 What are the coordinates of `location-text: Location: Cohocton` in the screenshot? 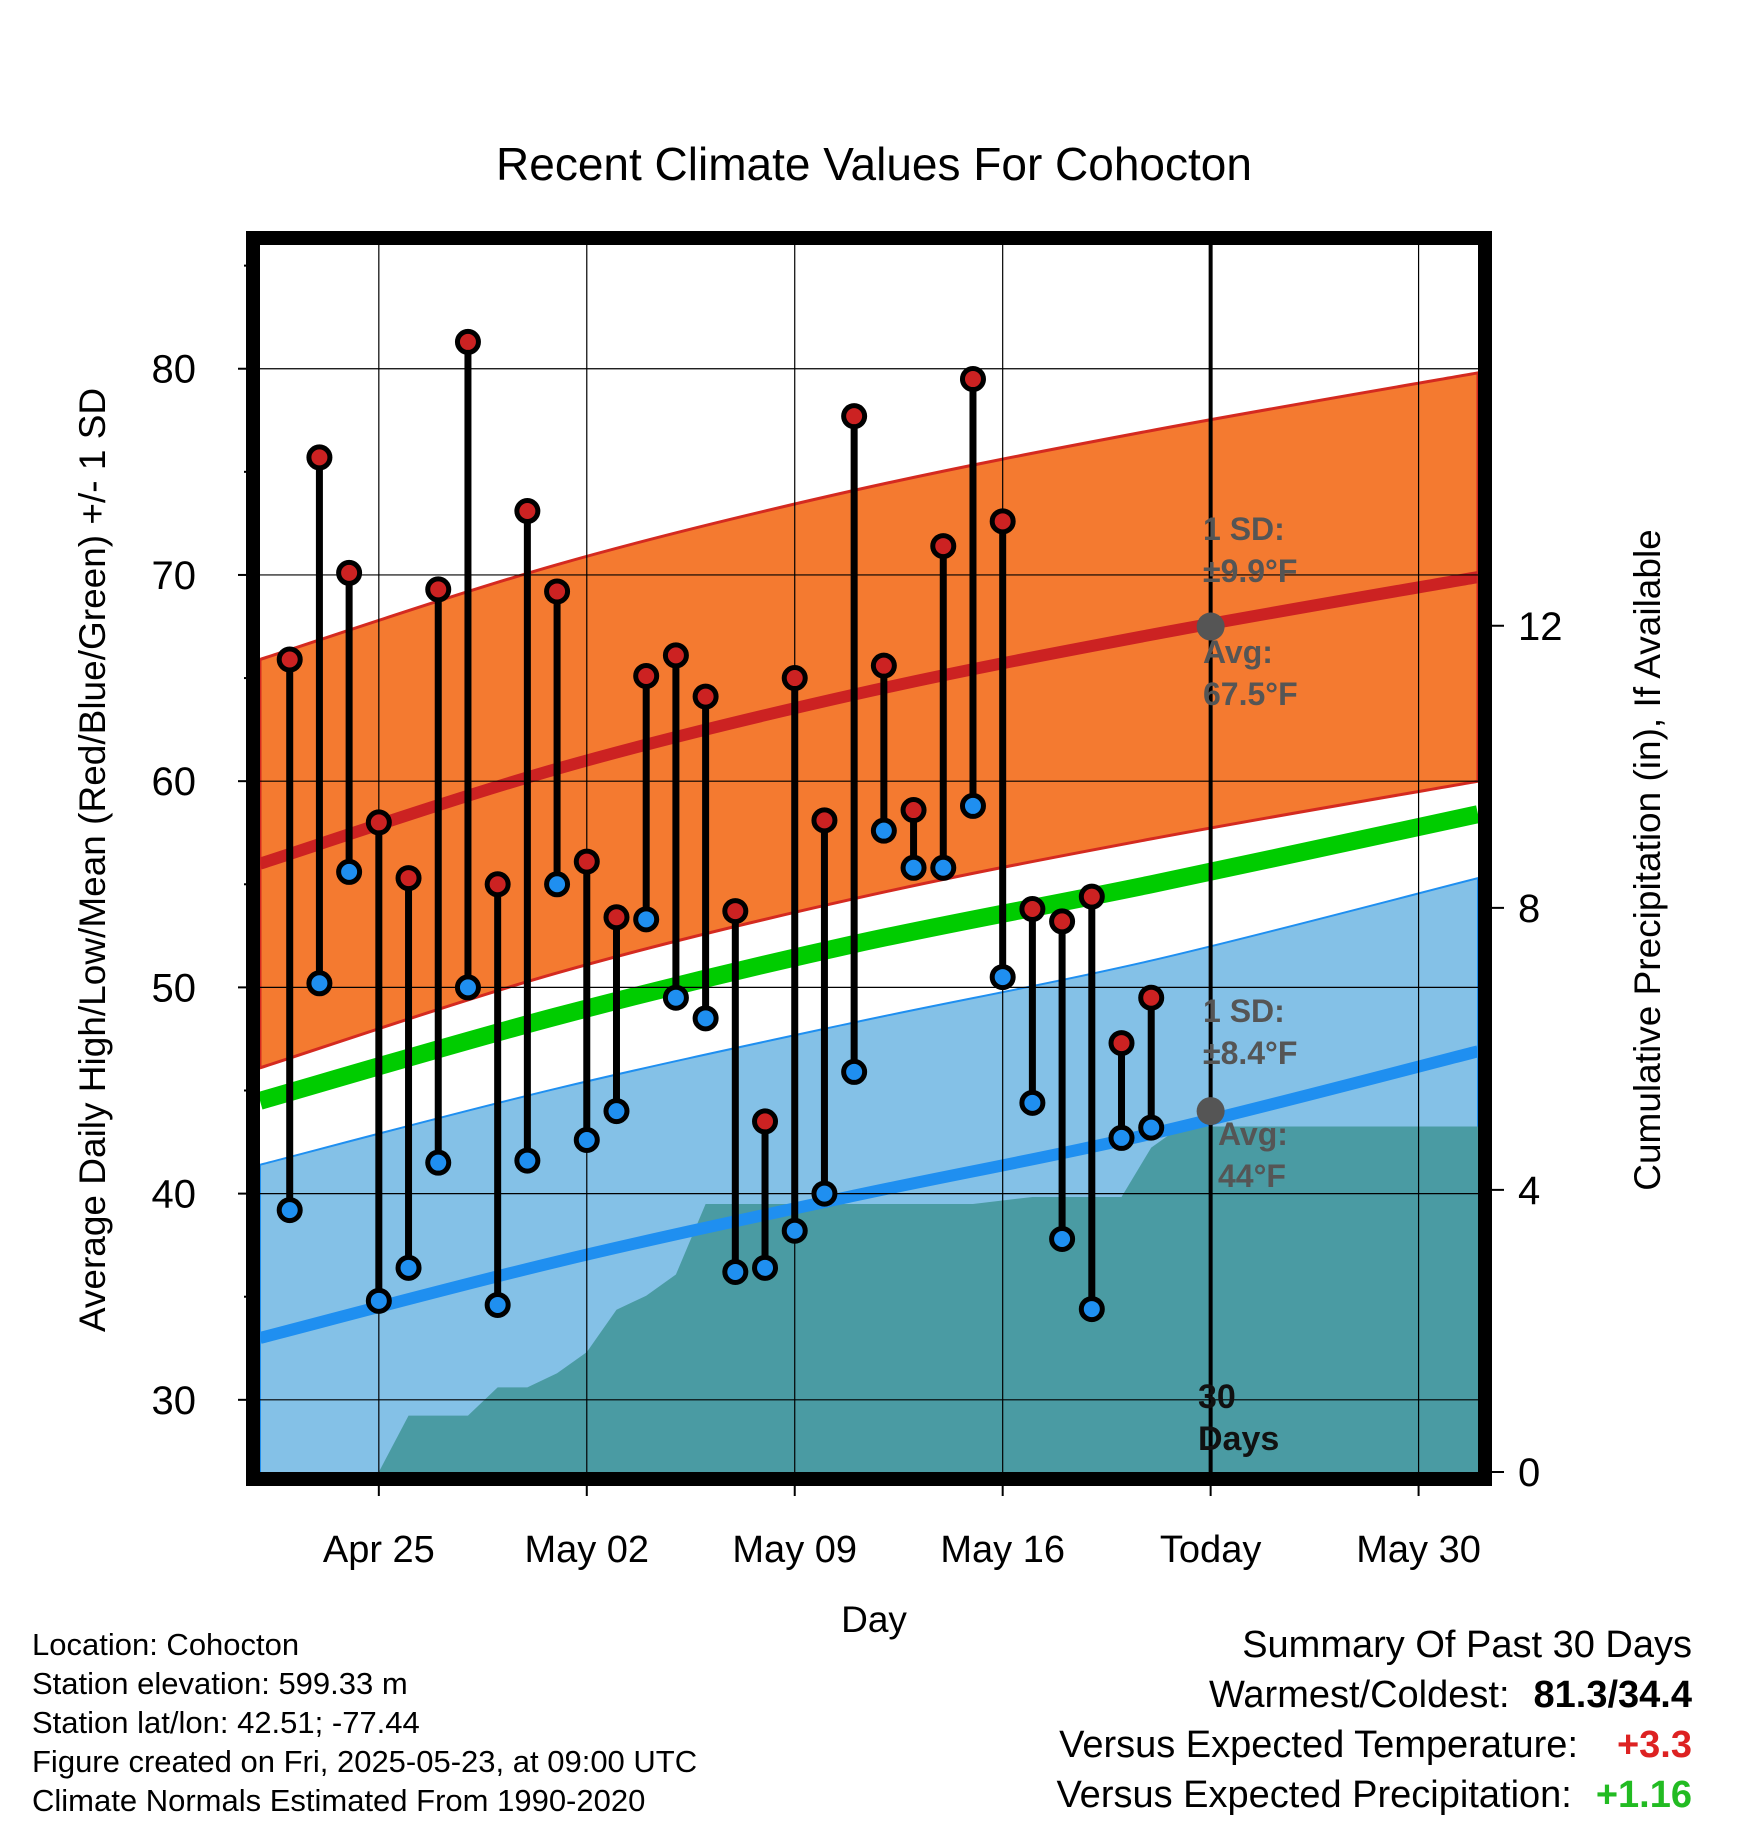 It's located at (166, 1644).